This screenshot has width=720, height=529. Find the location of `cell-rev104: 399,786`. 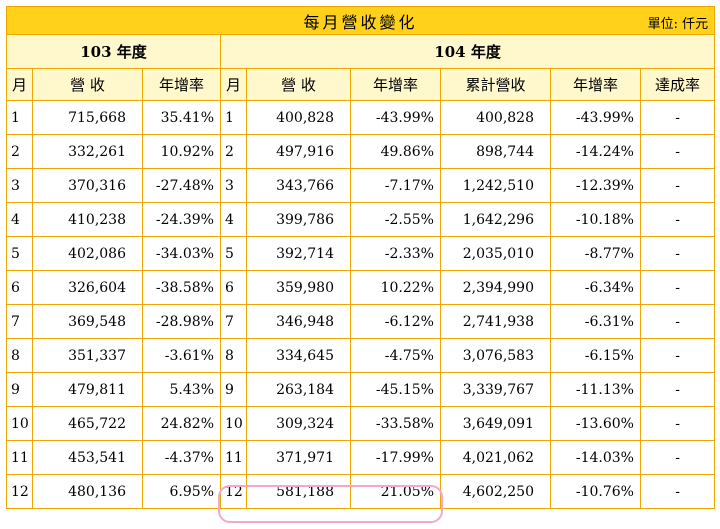

cell-rev104: 399,786 is located at coordinates (298, 219).